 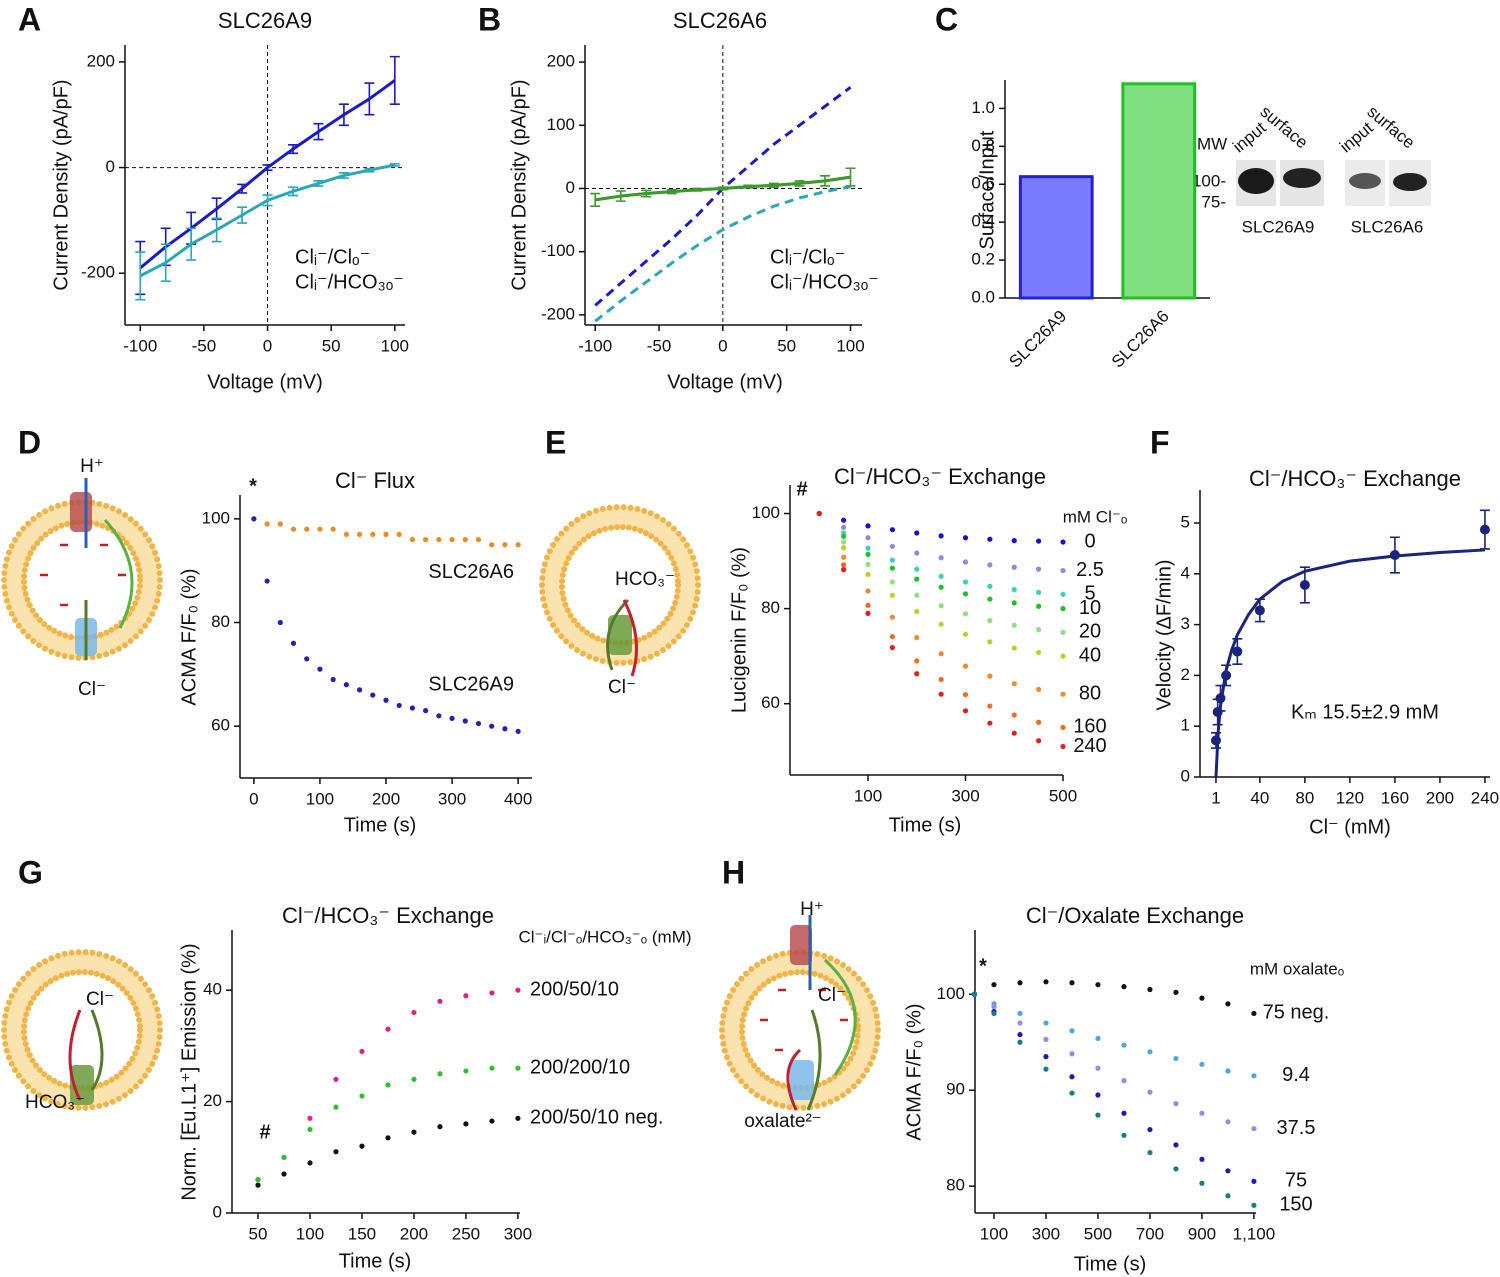 I want to click on legend-entry: 37.5, so click(x=1296, y=1128).